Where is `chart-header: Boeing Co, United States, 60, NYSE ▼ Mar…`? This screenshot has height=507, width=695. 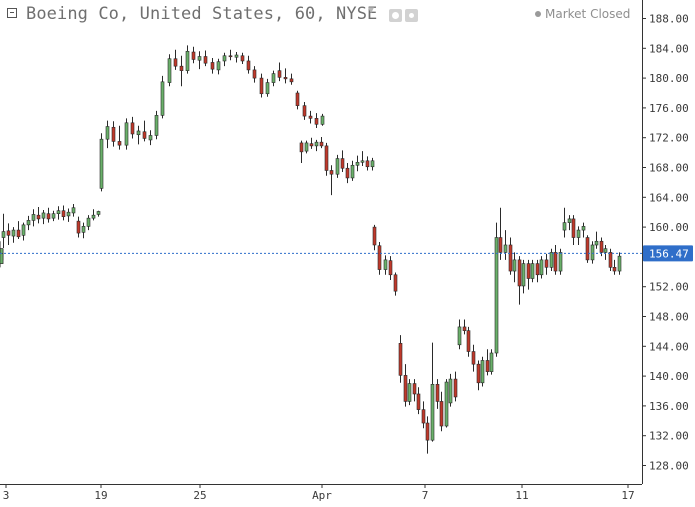
chart-header: Boeing Co, United States, 60, NYSE ▼ Mar… is located at coordinates (320, 15).